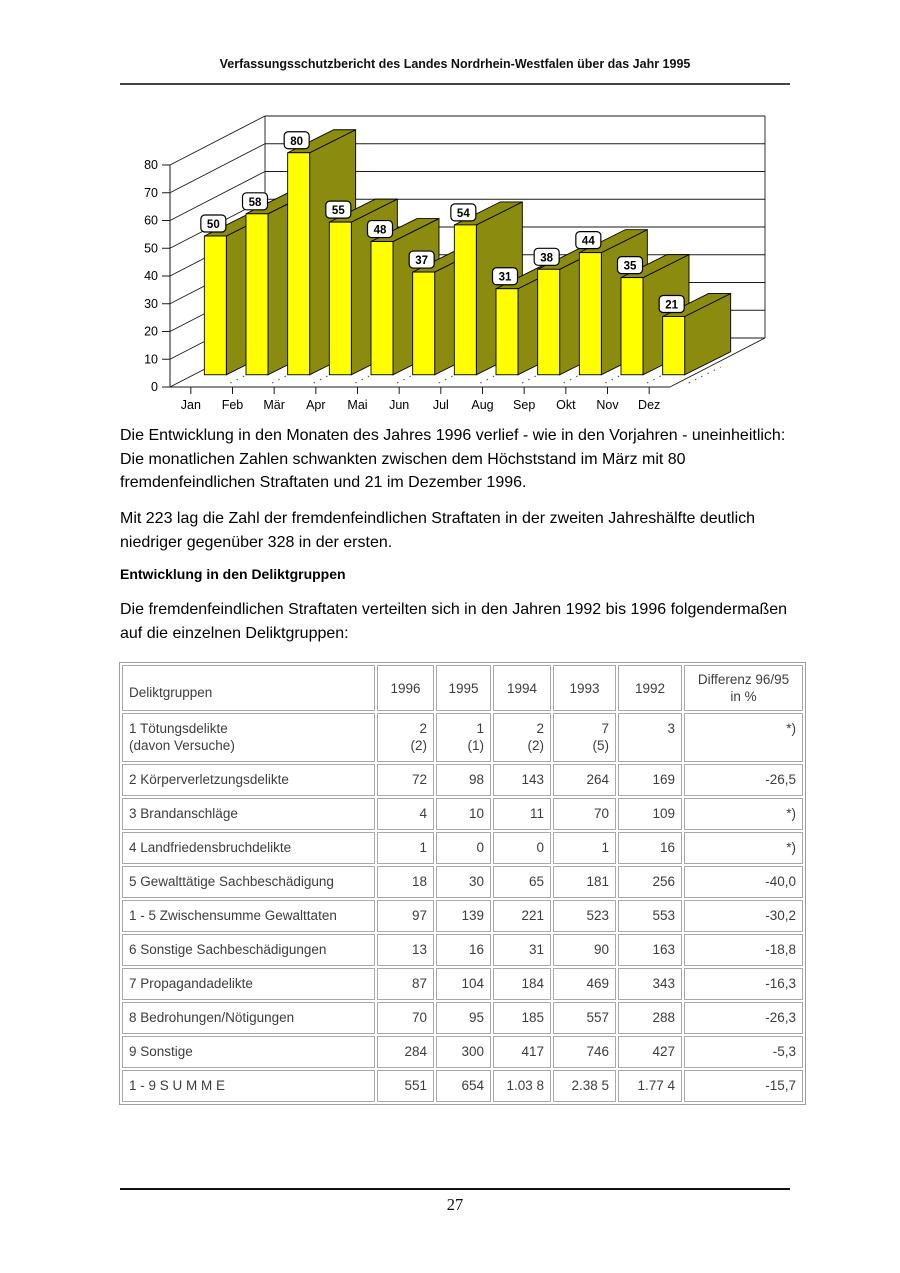 The width and height of the screenshot is (900, 1273). Describe the element at coordinates (743, 1052) in the screenshot. I see `value-cell: -5,3` at that location.